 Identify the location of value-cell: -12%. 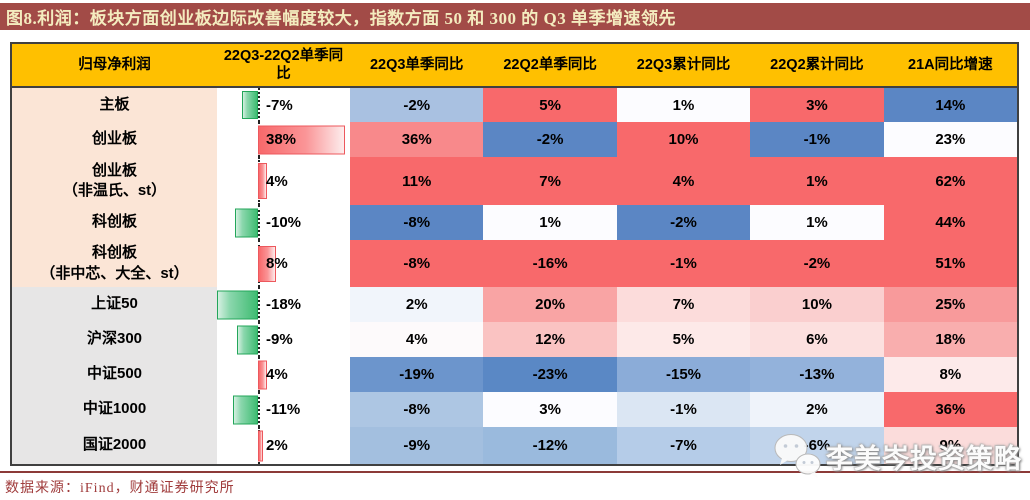
(550, 445).